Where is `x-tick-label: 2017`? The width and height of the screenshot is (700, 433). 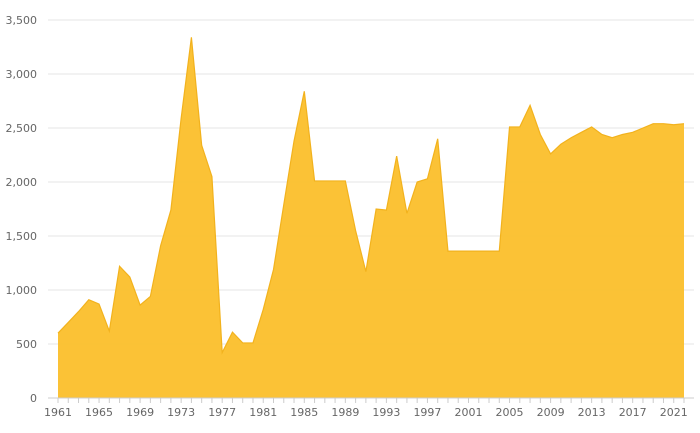
x-tick-label: 2017 is located at coordinates (633, 412).